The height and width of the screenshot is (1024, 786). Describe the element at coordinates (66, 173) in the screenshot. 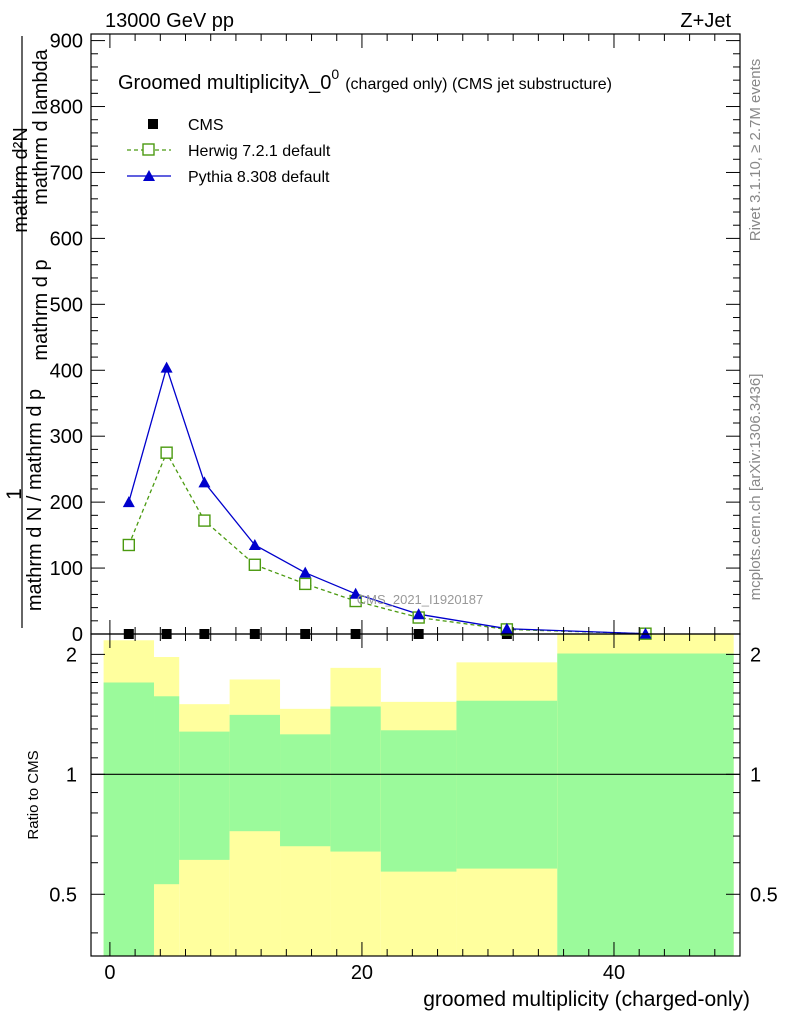

I see `main-y-tick-label: 700` at that location.